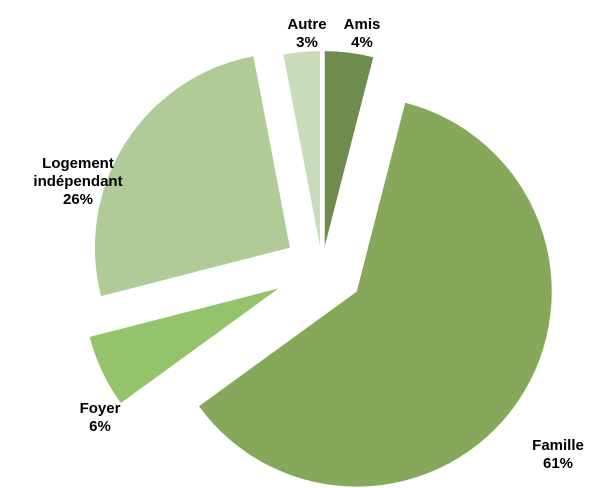 The width and height of the screenshot is (593, 488). I want to click on category-label: Amis, so click(362, 24).